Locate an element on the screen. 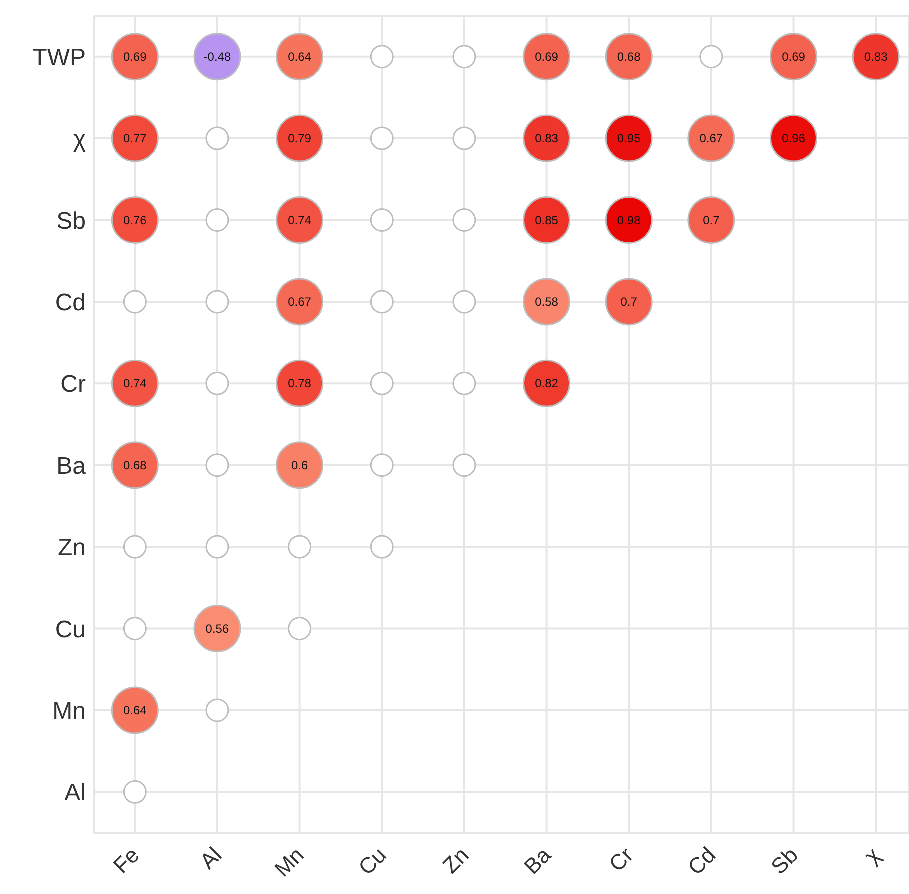 This screenshot has height=894, width=909. y-tick-label: Ba is located at coordinates (71, 466).